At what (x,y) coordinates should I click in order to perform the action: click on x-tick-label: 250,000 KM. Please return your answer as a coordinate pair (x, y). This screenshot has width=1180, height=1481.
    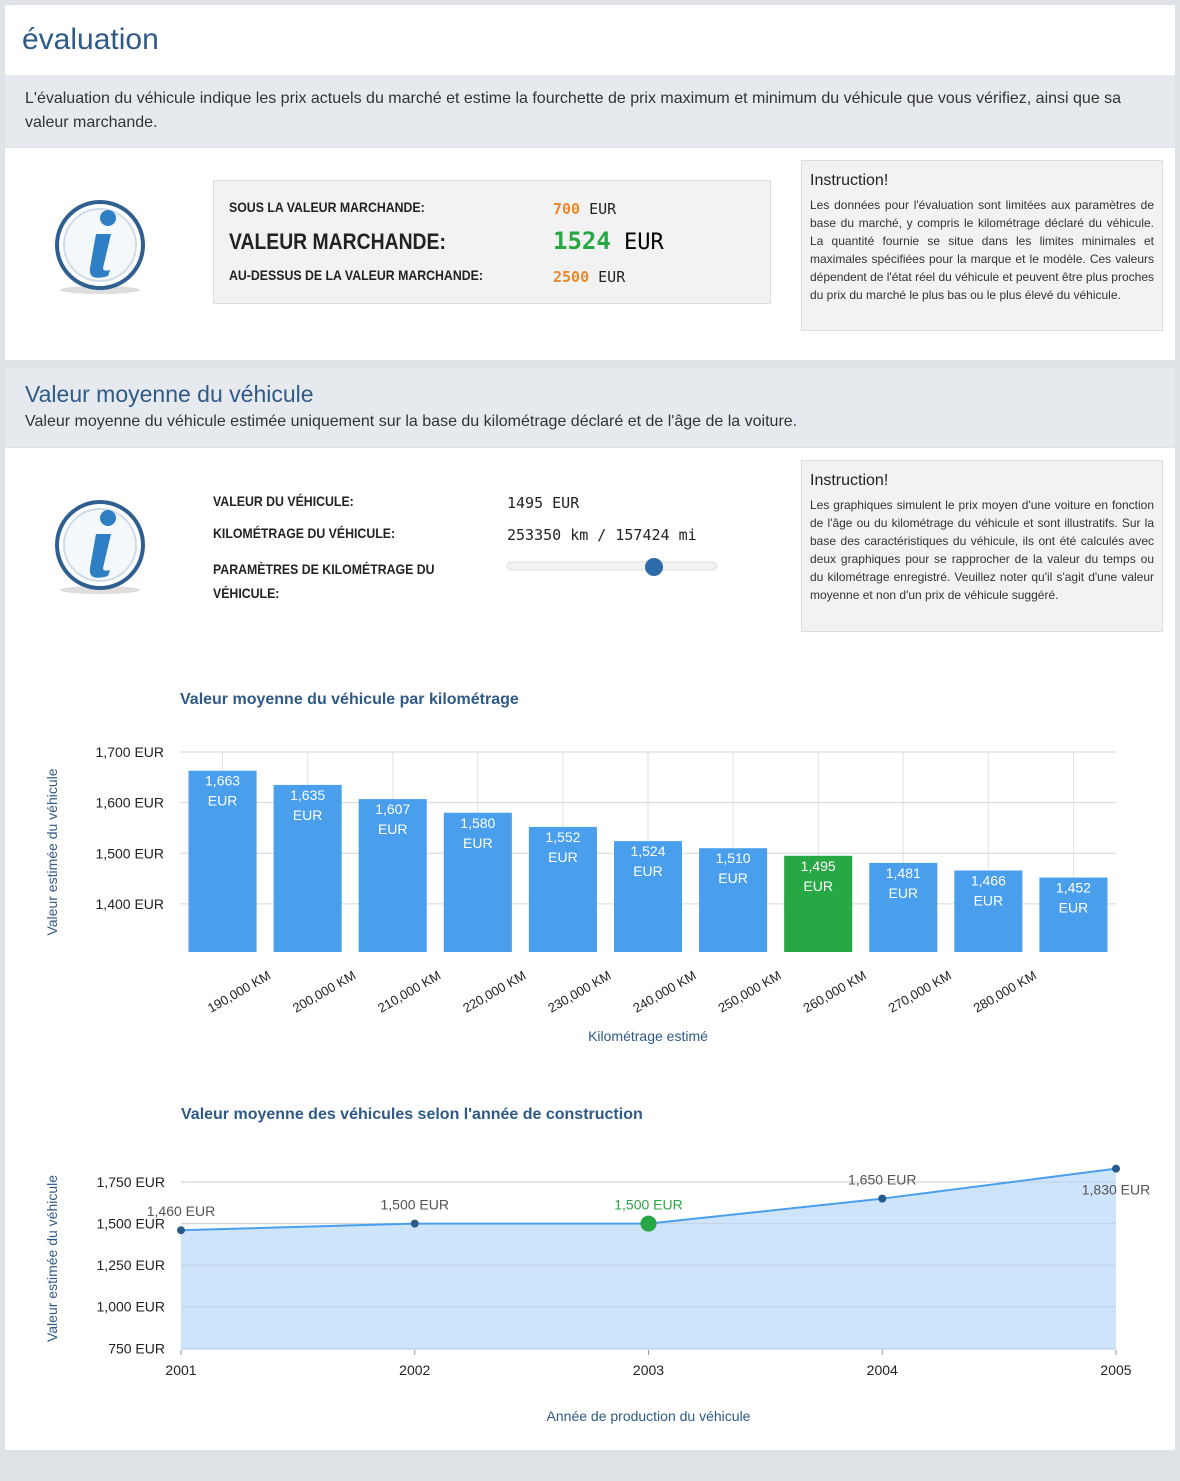
    Looking at the image, I should click on (749, 992).